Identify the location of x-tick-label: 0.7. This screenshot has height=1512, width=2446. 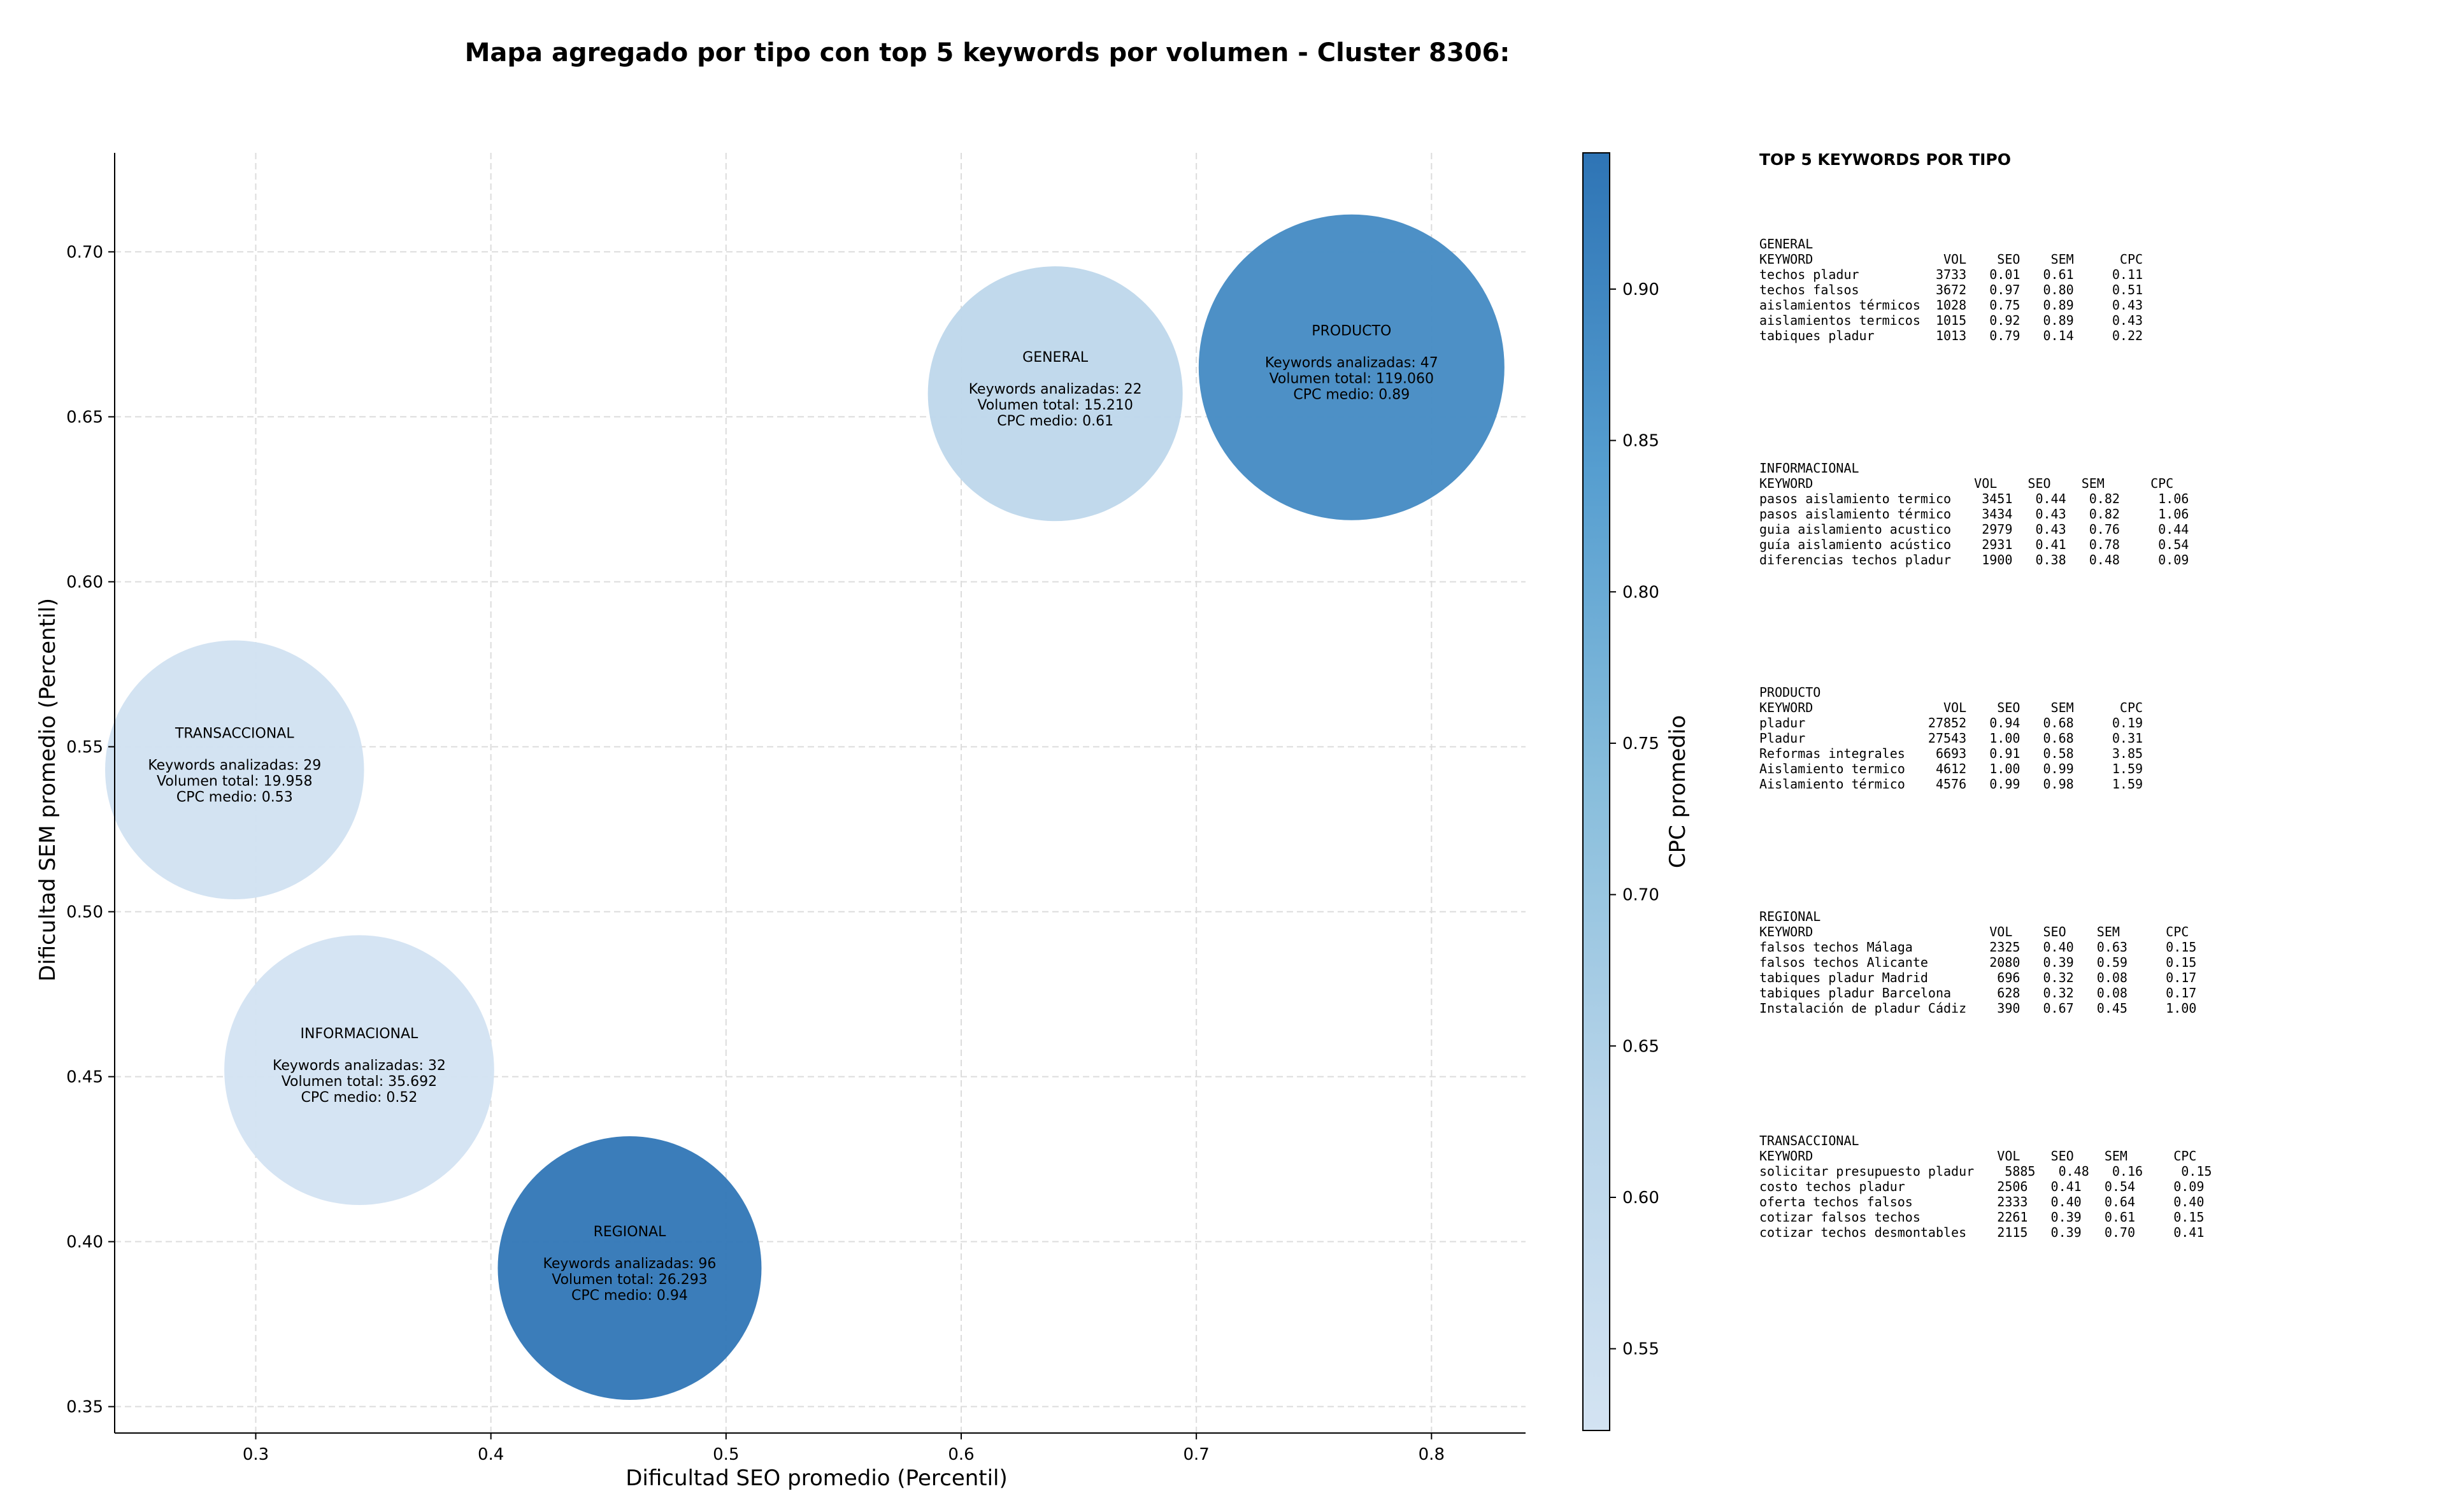
(1196, 1454).